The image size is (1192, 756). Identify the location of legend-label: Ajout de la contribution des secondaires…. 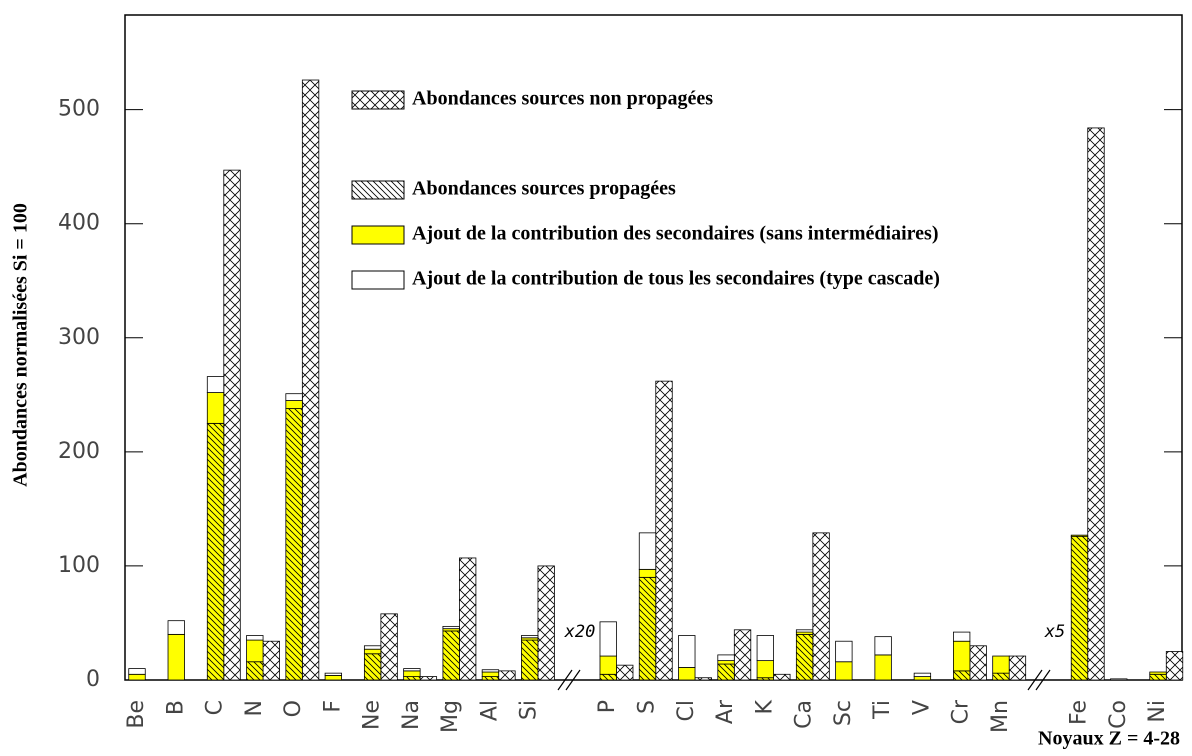
(675, 234).